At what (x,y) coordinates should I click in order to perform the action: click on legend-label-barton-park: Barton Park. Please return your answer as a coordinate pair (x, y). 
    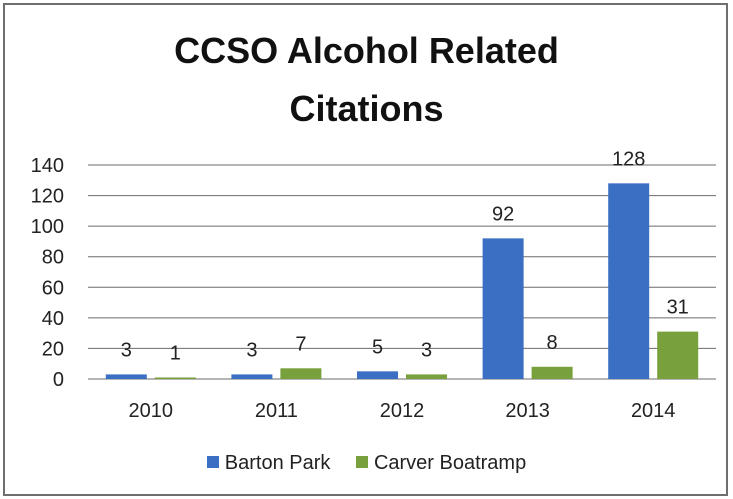
    Looking at the image, I should click on (277, 463).